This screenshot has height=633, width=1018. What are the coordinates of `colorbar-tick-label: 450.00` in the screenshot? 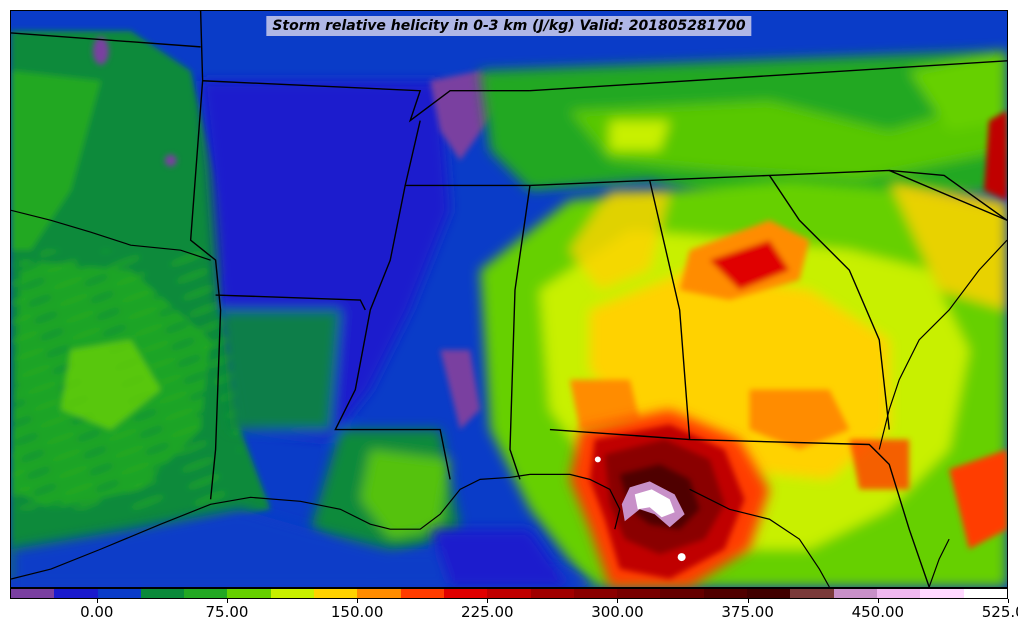 It's located at (878, 612).